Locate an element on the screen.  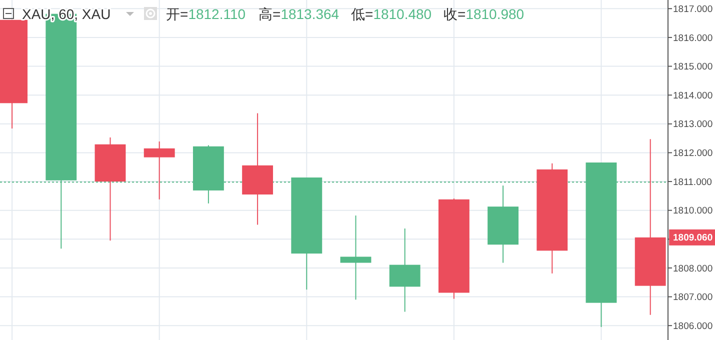
annotation: 收=1810.980 is located at coordinates (484, 14).